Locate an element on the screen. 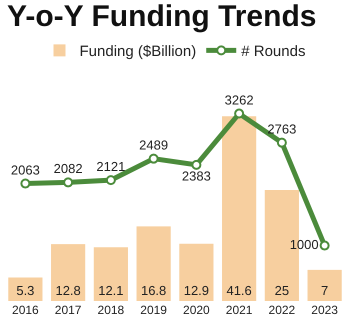 Image resolution: width=350 pixels, height=325 pixels. x-tick-label: 2016 is located at coordinates (26, 310).